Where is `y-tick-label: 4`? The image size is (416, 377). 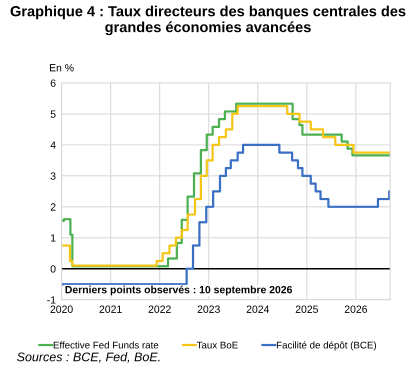
y-tick-label: 4 is located at coordinates (53, 145).